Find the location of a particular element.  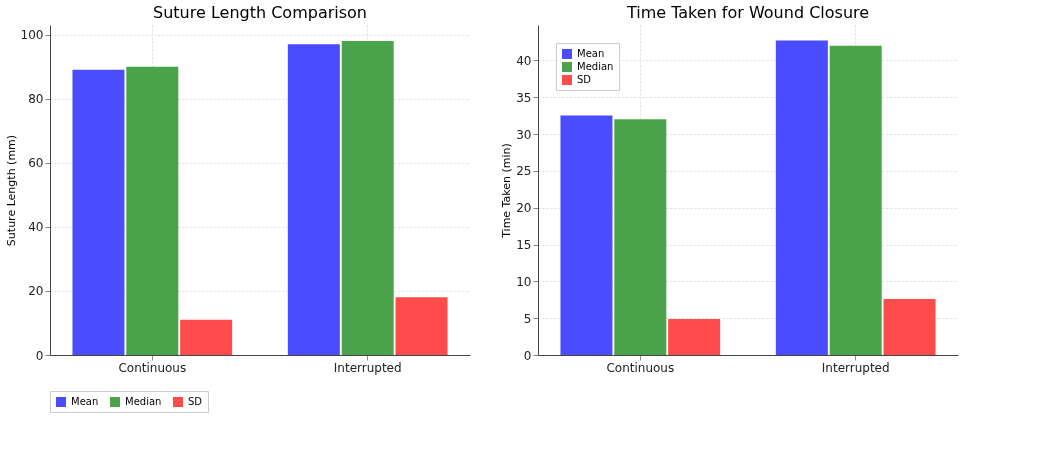

y-axis-title: Suture Length (mm) is located at coordinates (11, 190).